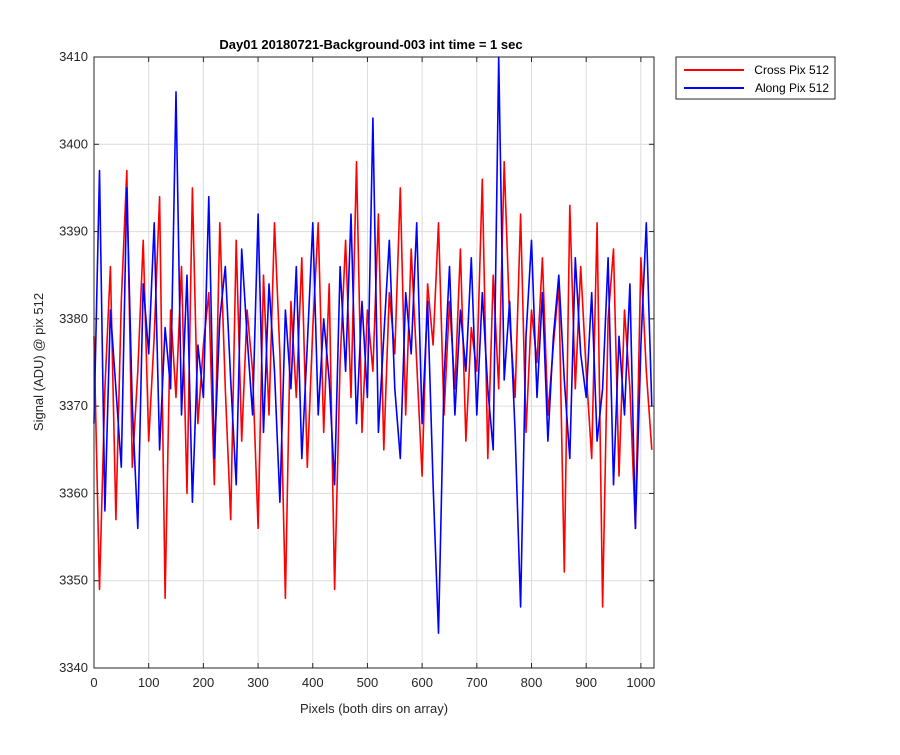 The width and height of the screenshot is (900, 755). Describe the element at coordinates (93, 682) in the screenshot. I see `x-tick-label: 0` at that location.